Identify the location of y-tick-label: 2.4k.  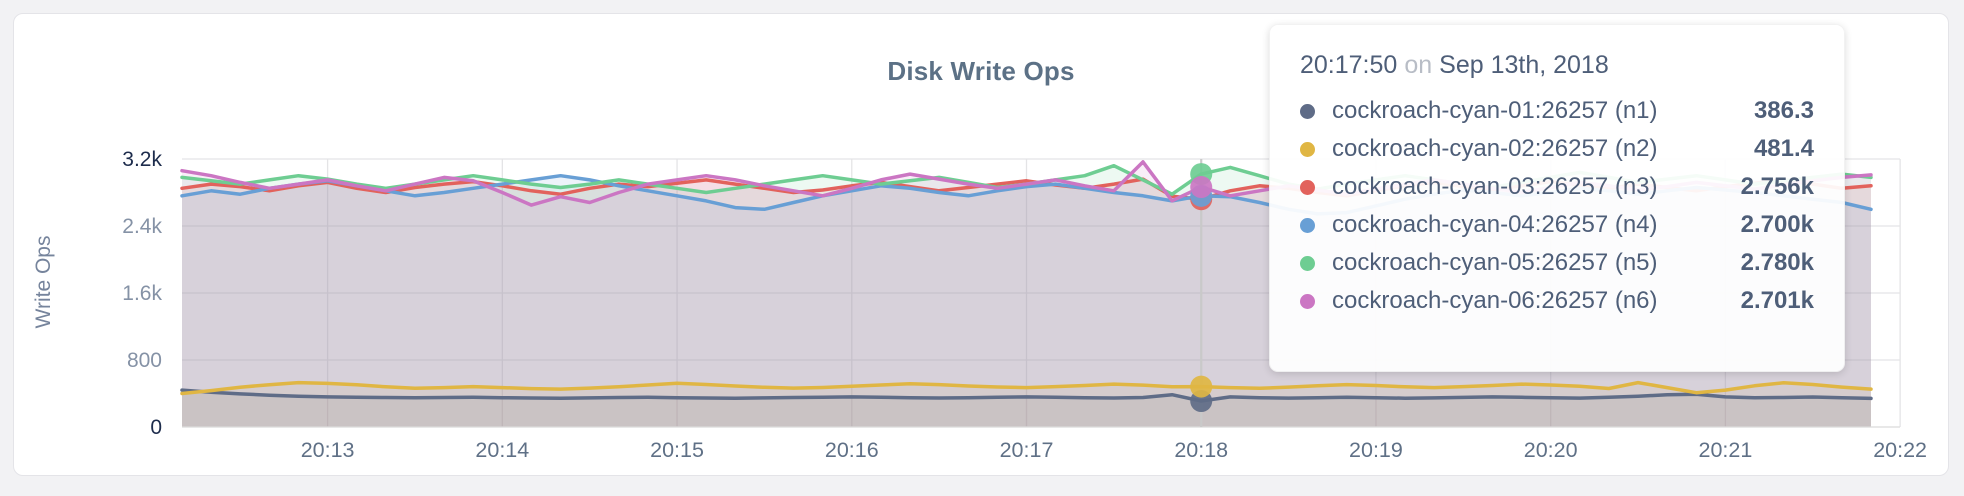
(142, 226).